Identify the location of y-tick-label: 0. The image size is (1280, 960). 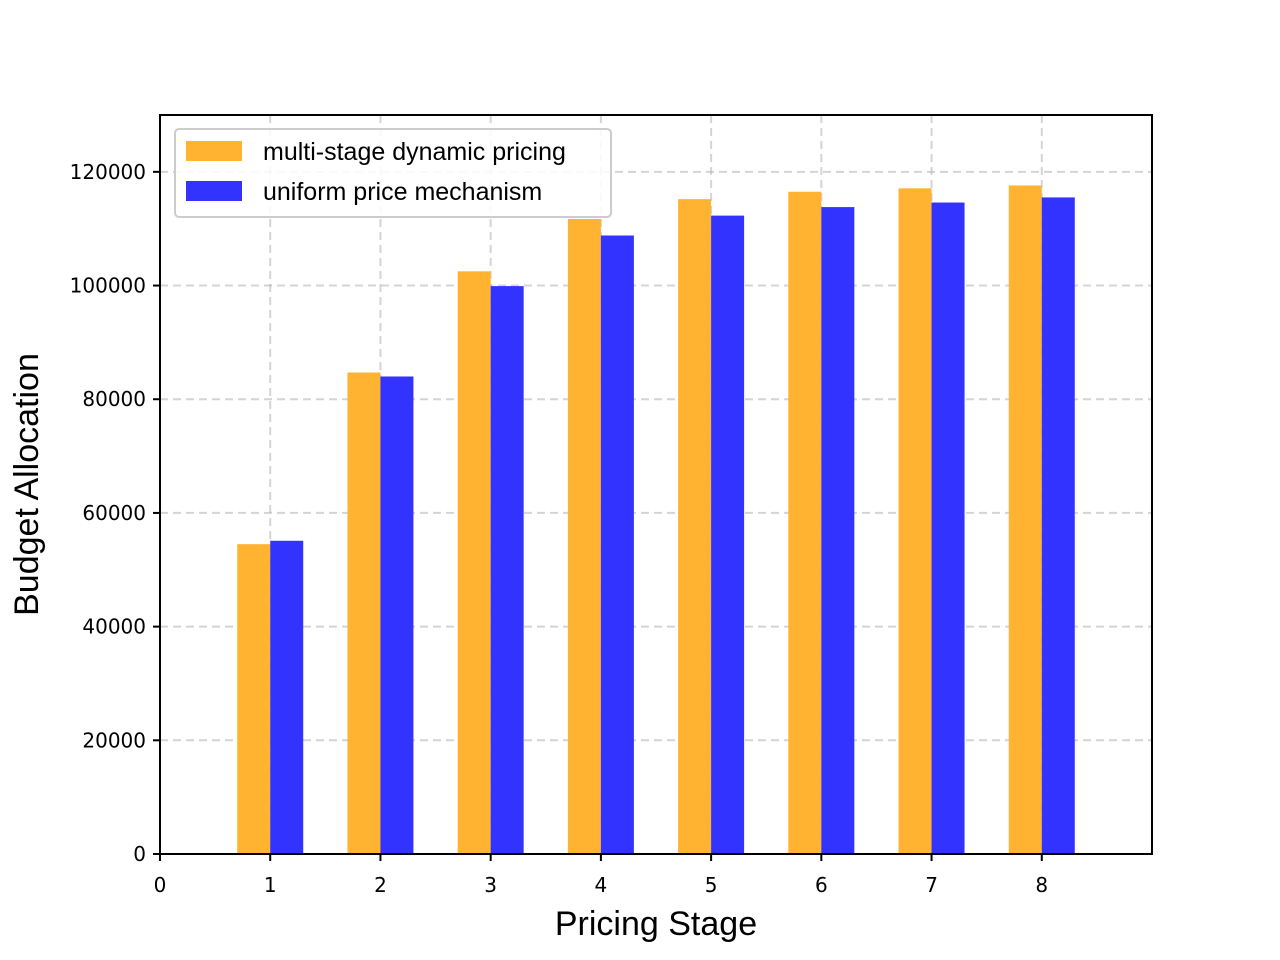
(139, 854).